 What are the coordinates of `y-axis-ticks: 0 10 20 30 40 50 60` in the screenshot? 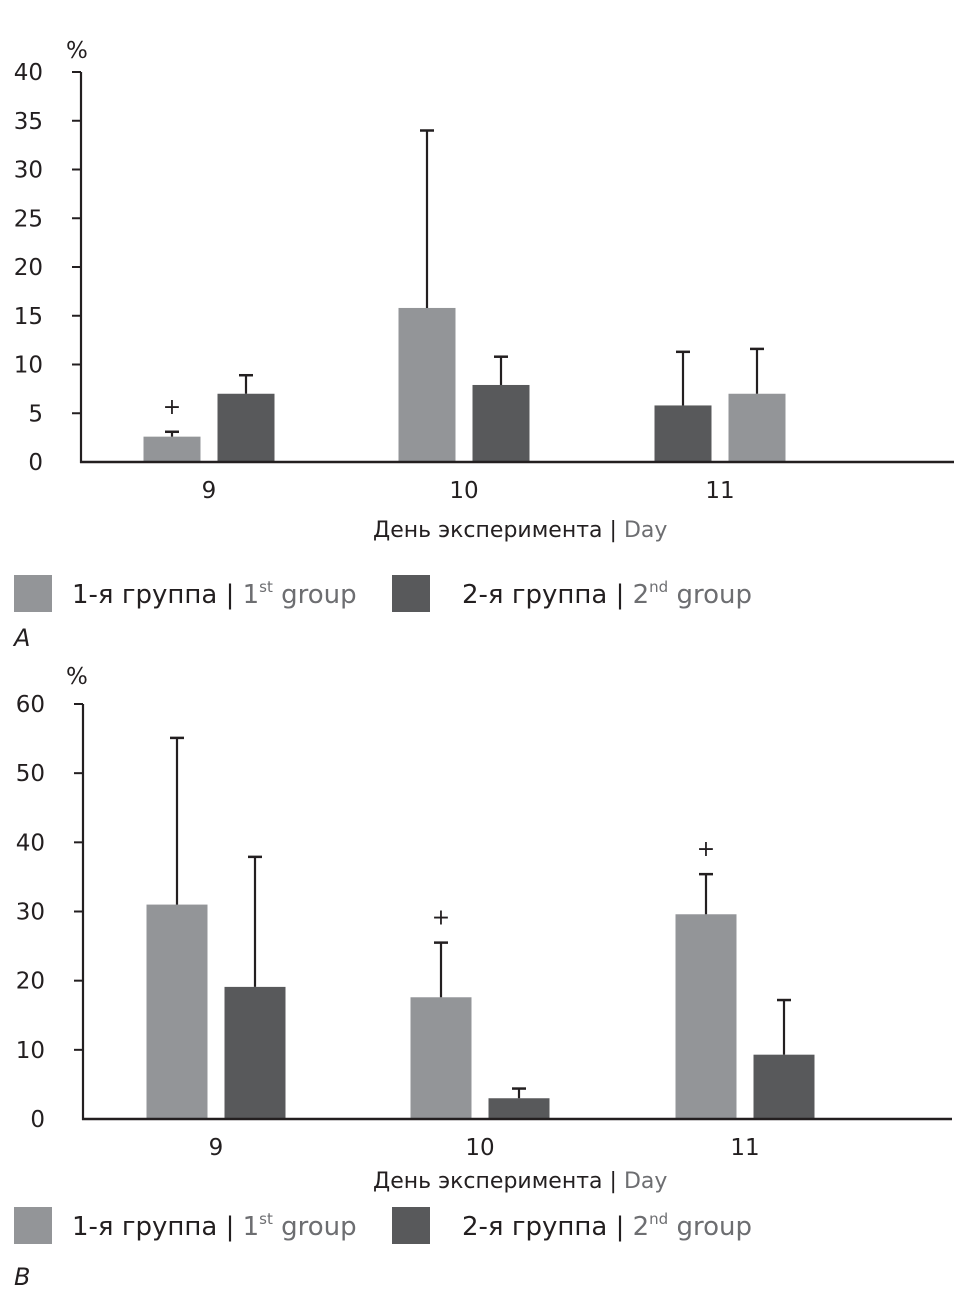 It's located at (49, 912).